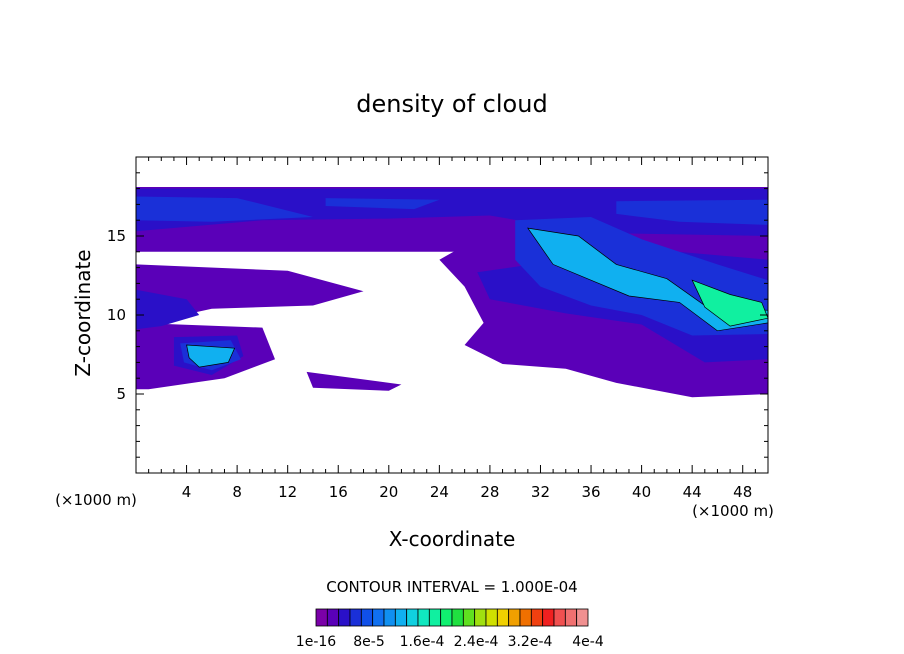  What do you see at coordinates (588, 642) in the screenshot?
I see `colorbar-label: 4e-4` at bounding box center [588, 642].